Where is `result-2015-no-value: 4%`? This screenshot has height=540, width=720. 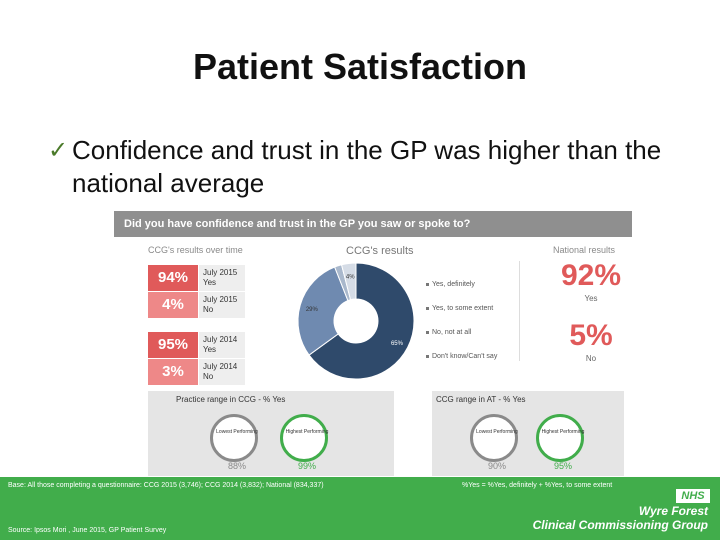
result-2015-no-value: 4% is located at coordinates (173, 305).